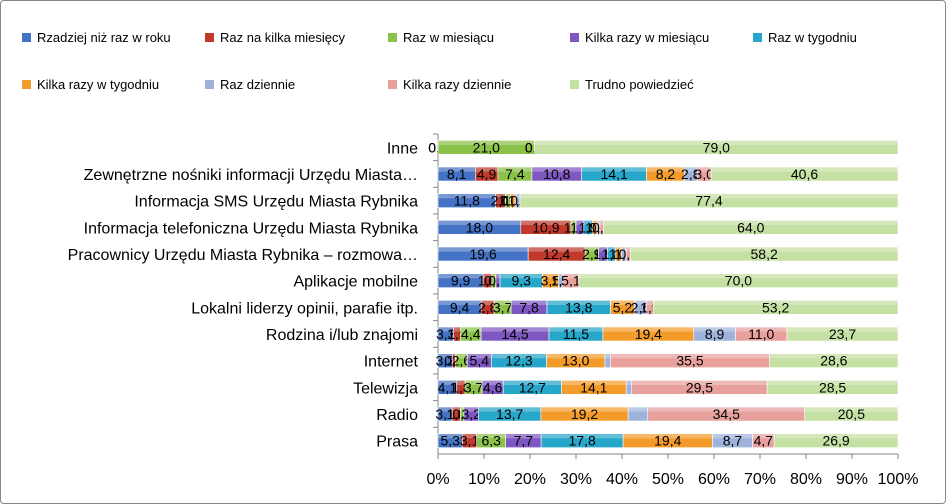 Image resolution: width=946 pixels, height=504 pixels. I want to click on data-label: 4,1, so click(448, 387).